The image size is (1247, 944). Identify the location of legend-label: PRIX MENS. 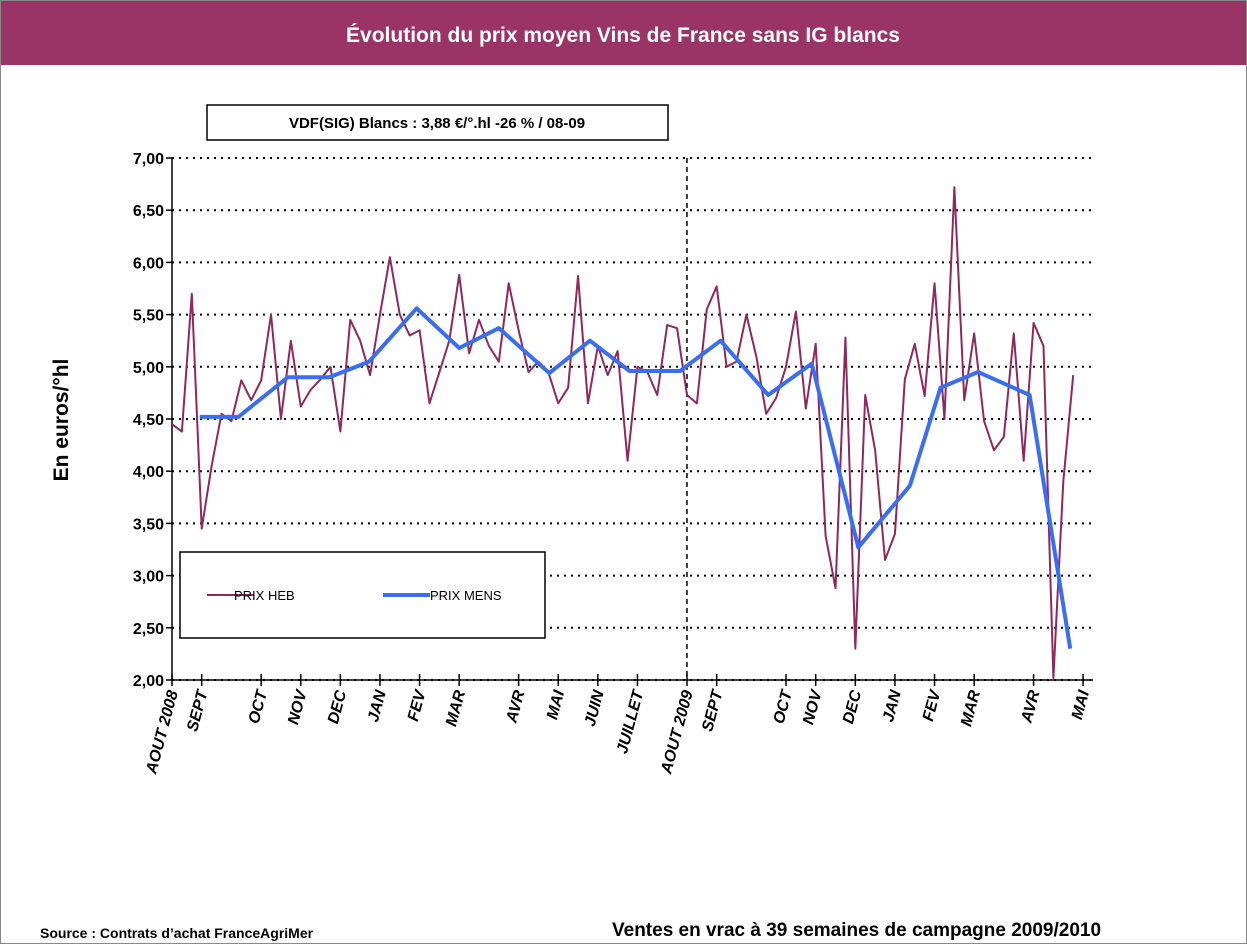
(466, 595).